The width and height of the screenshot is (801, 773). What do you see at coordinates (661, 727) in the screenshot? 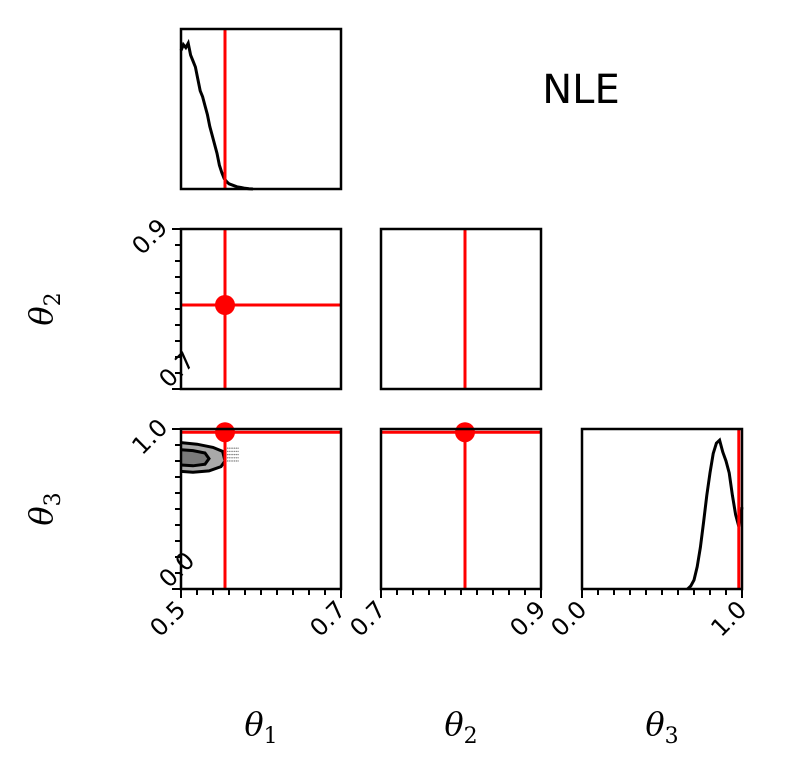
I see `x-axis-label-3: θ3` at bounding box center [661, 727].